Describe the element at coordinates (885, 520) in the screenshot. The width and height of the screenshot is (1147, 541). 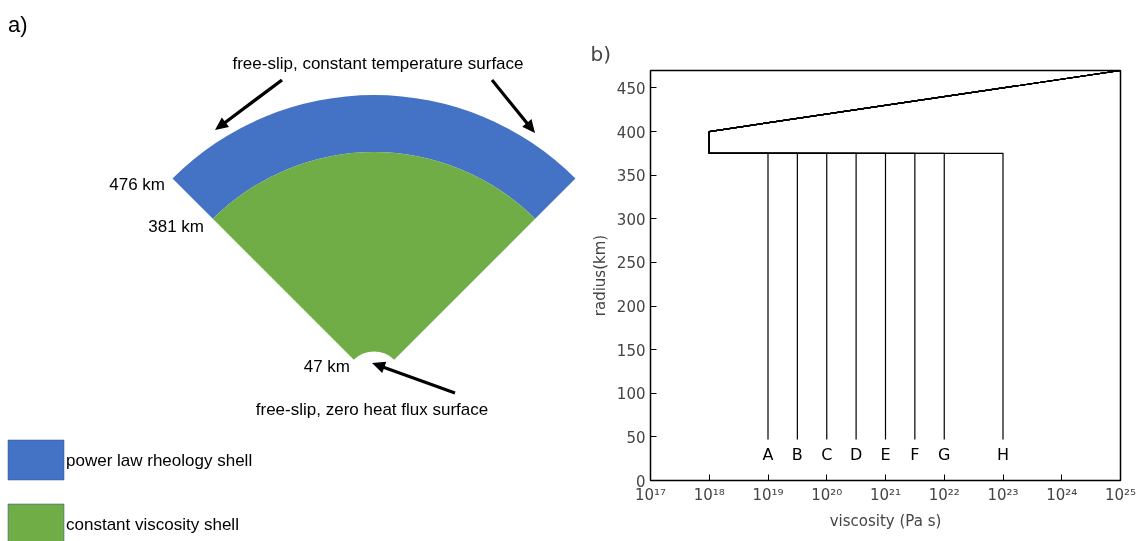
I see `x-axis-title: viscosity (Pa s)` at that location.